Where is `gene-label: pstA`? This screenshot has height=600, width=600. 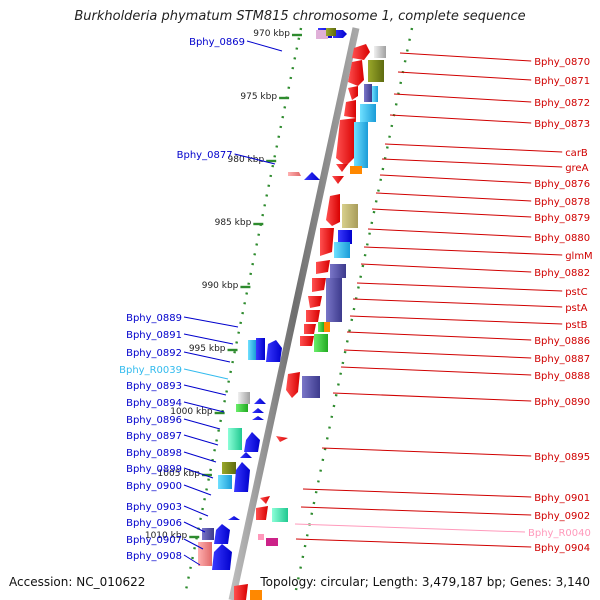
gene-label: pstA is located at coordinates (576, 308).